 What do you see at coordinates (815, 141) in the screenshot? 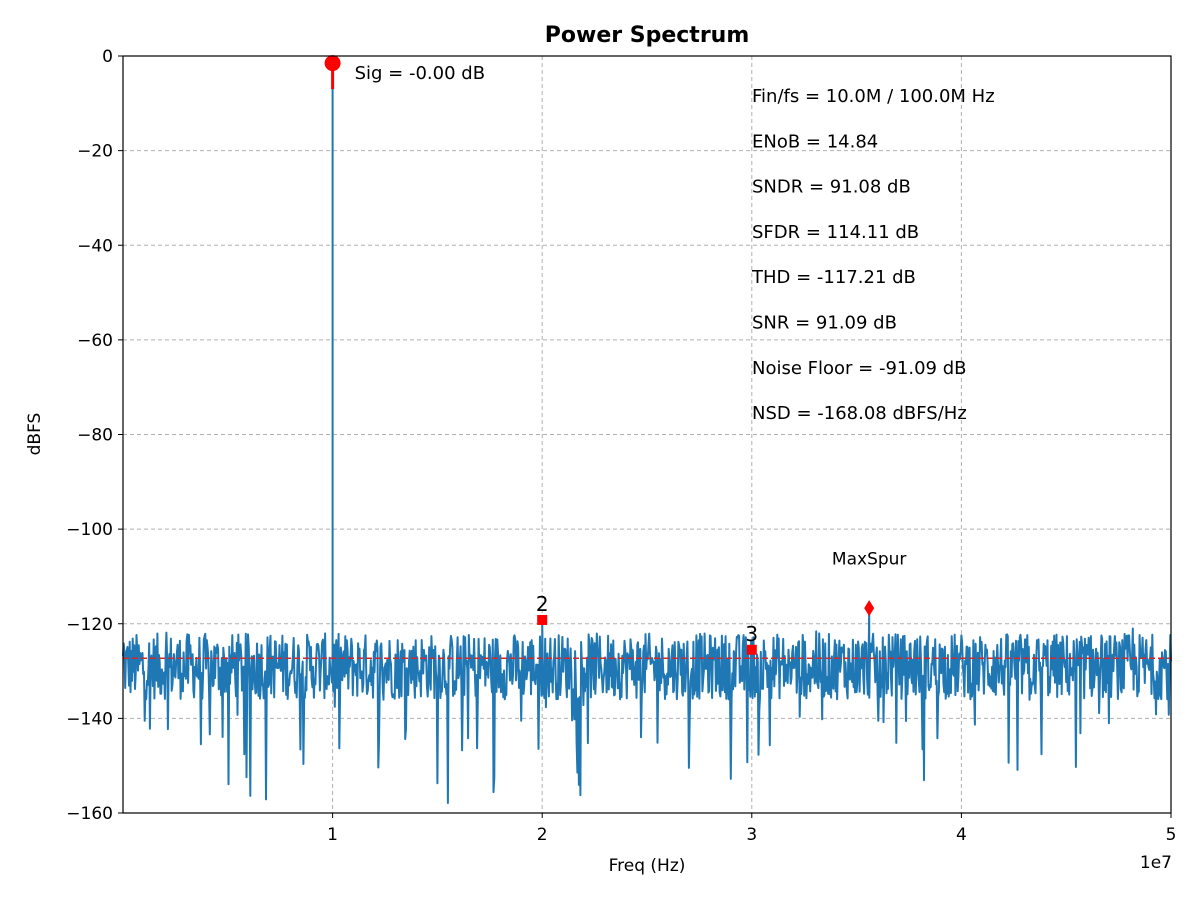
I see `stat-line: ENoB = 14.84` at bounding box center [815, 141].